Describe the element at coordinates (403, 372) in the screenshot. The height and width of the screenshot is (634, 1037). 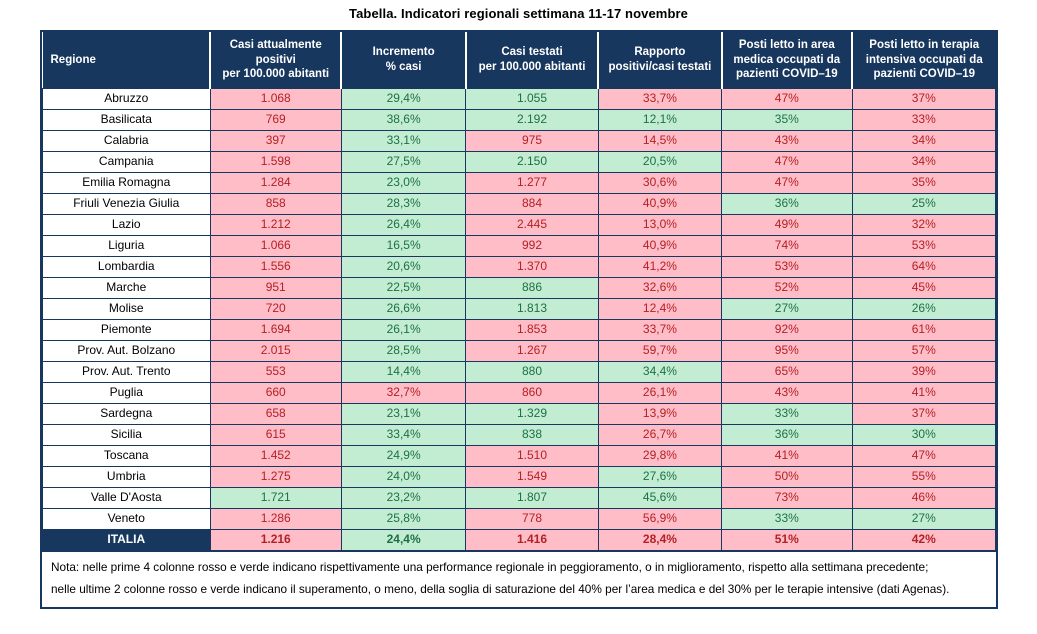
I see `value-cell: 14,4%` at that location.